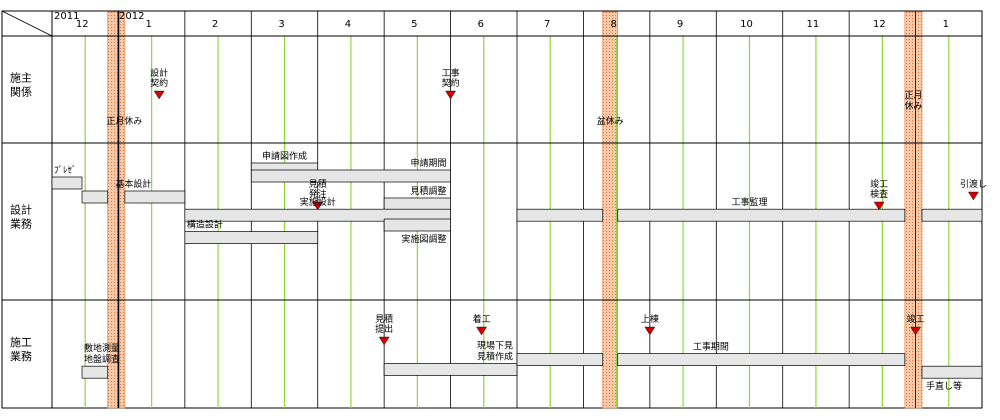  I want to click on milestone-label: 工事, so click(451, 73).